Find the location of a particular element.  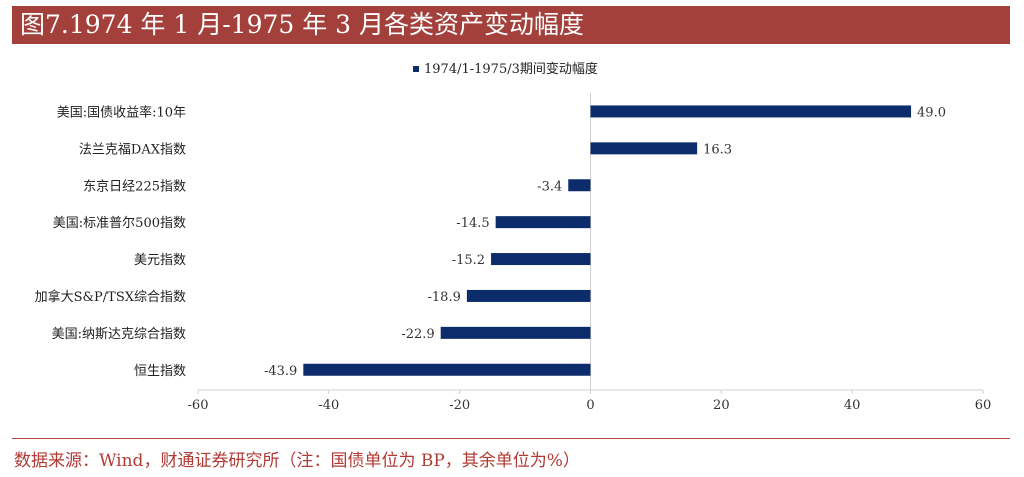

figure-title: 图7.1974 年 1 月-1975 年 3 月各类资产变动幅度 is located at coordinates (511, 25).